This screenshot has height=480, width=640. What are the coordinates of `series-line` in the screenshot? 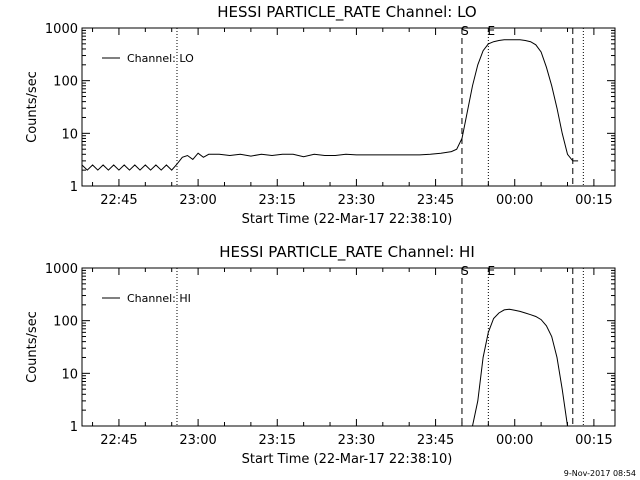 It's located at (520, 367).